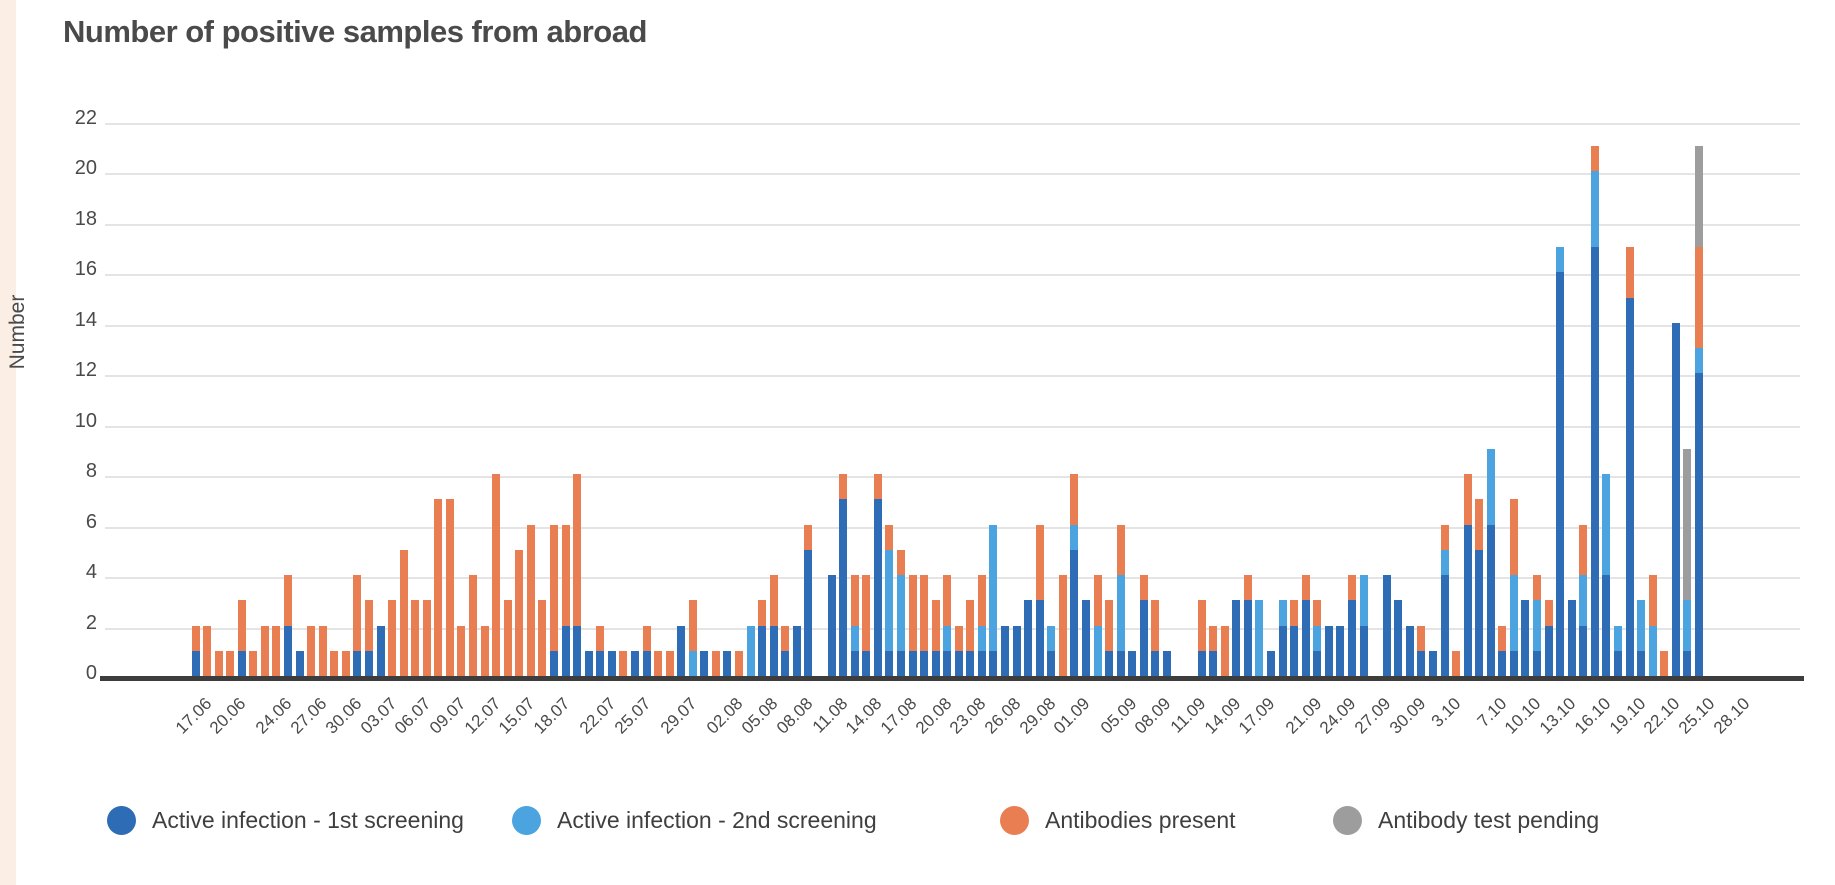  I want to click on legend-item-4: Antibody test pending, so click(1466, 820).